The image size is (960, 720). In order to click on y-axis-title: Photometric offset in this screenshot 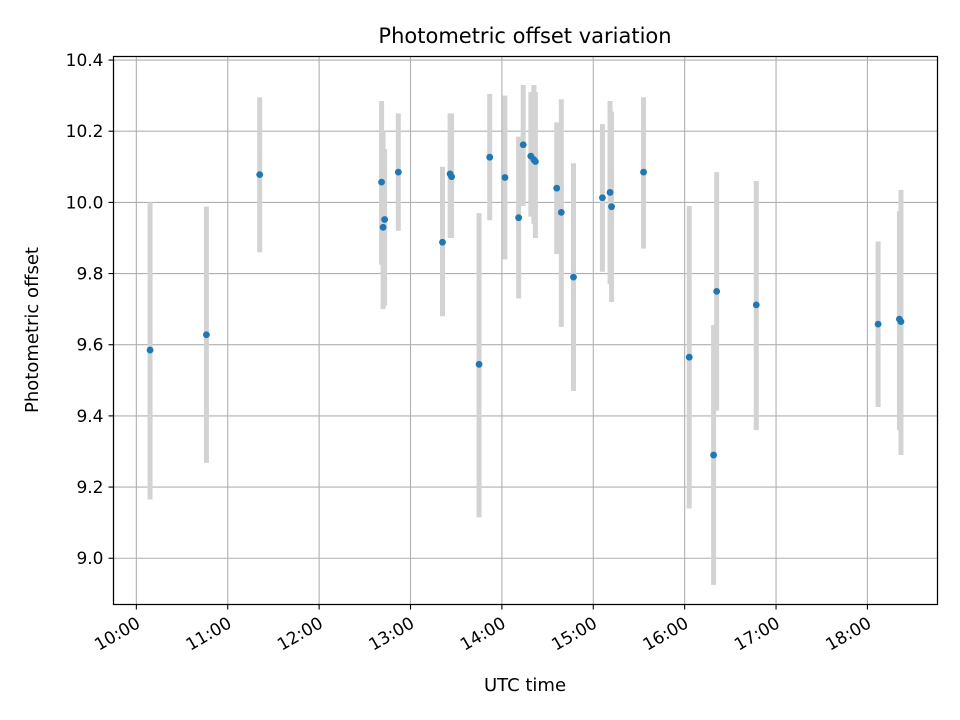, I will do `click(32, 330)`.